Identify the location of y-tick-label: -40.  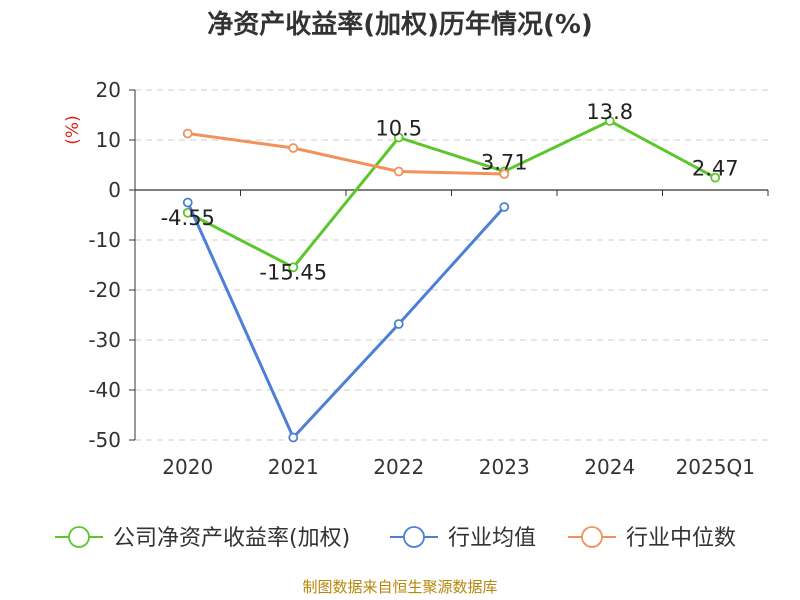
(104, 390).